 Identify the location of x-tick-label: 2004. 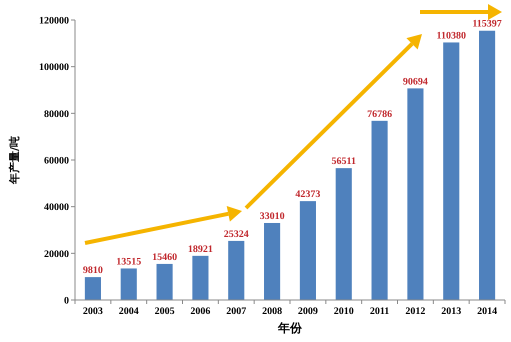
(128, 311).